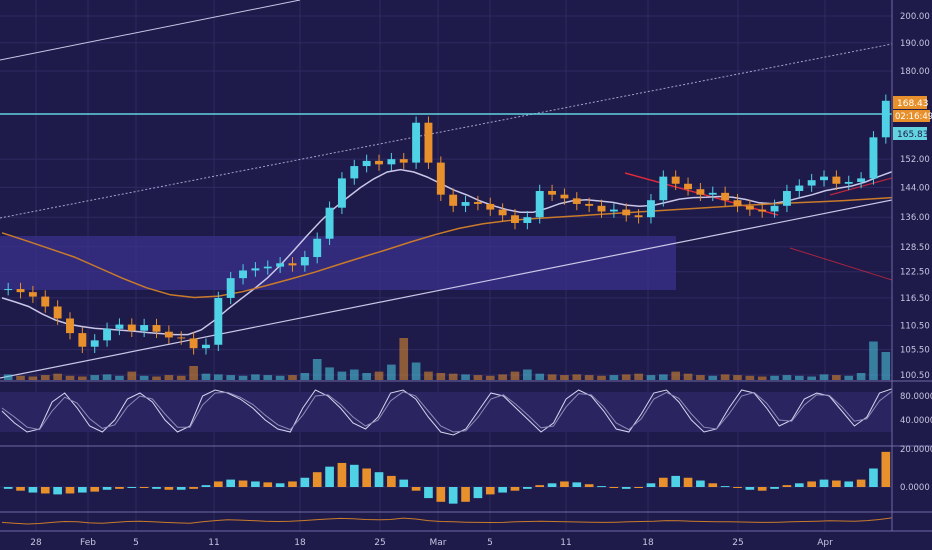 This screenshot has width=932, height=550. I want to click on stochastic-panel, so click(447, 412).